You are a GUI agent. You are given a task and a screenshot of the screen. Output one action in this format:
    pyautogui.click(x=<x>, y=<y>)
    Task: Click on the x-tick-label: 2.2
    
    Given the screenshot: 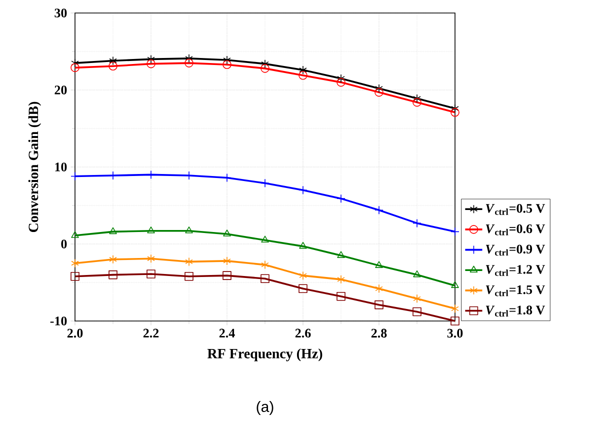 What is the action you would take?
    pyautogui.click(x=151, y=333)
    